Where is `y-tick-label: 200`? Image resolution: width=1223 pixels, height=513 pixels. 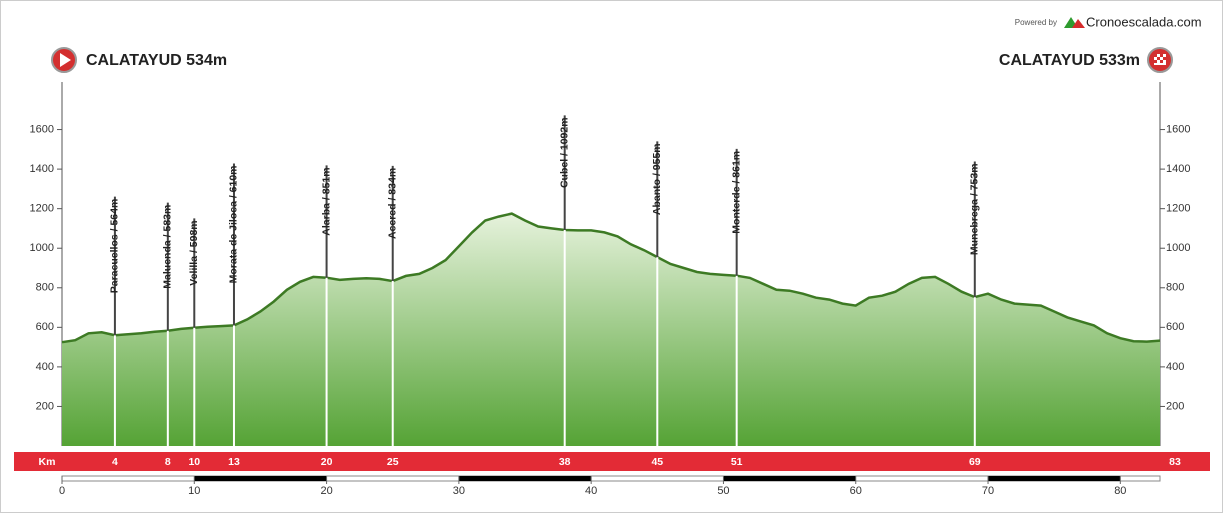 y-tick-label: 200 is located at coordinates (45, 406).